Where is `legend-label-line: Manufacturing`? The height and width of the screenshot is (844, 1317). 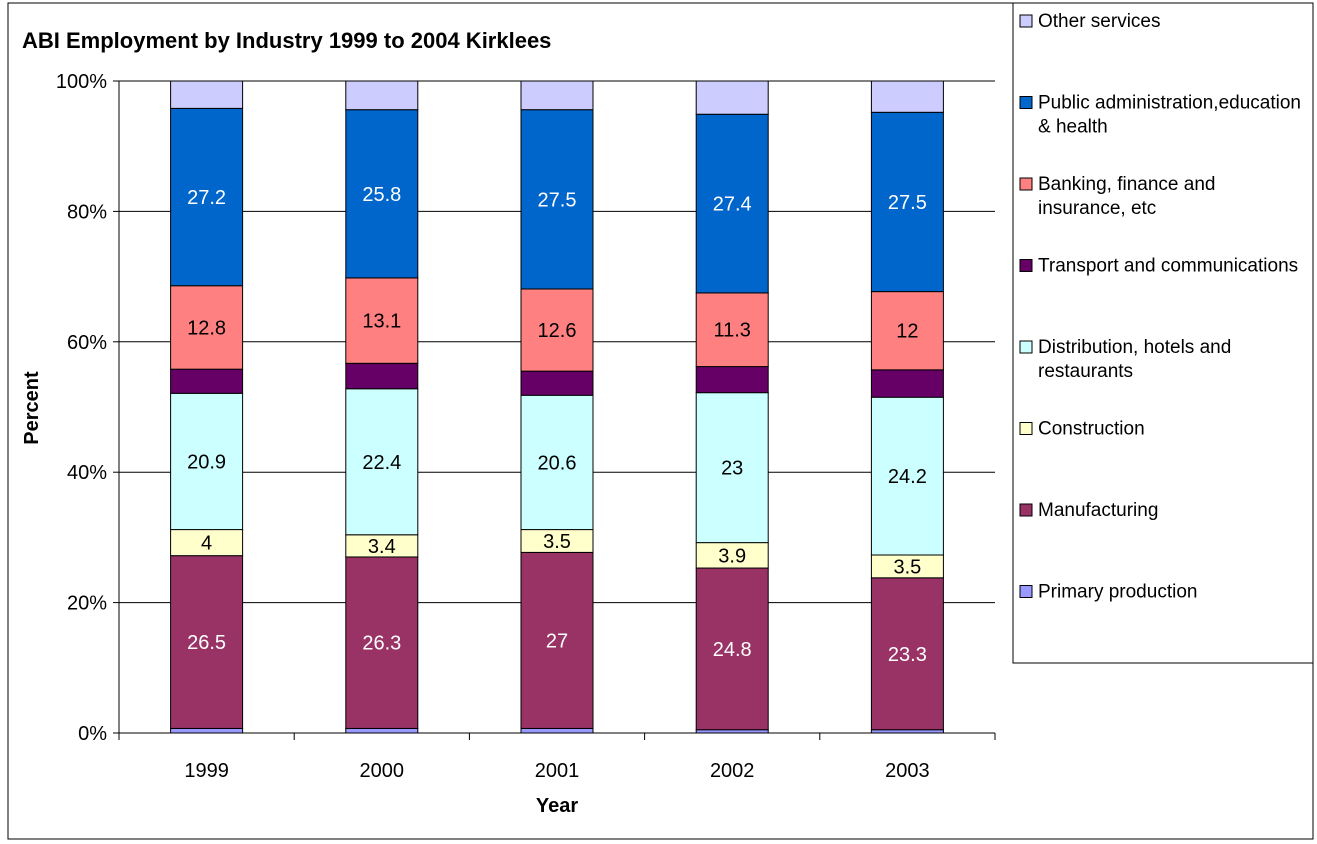
legend-label-line: Manufacturing is located at coordinates (1098, 510).